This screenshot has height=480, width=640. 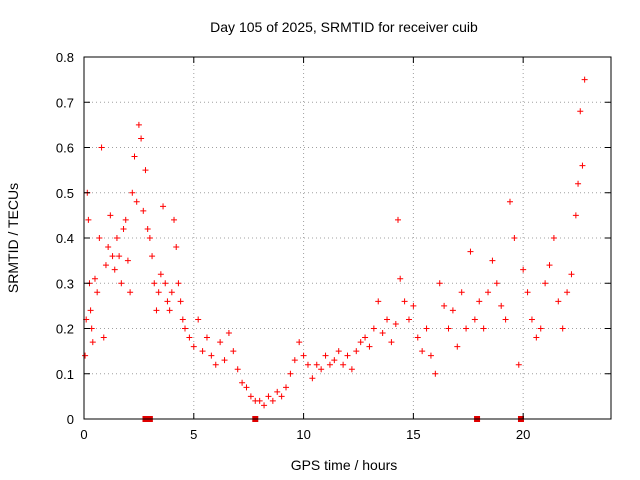 I want to click on x-tick-label: 20, so click(x=523, y=434).